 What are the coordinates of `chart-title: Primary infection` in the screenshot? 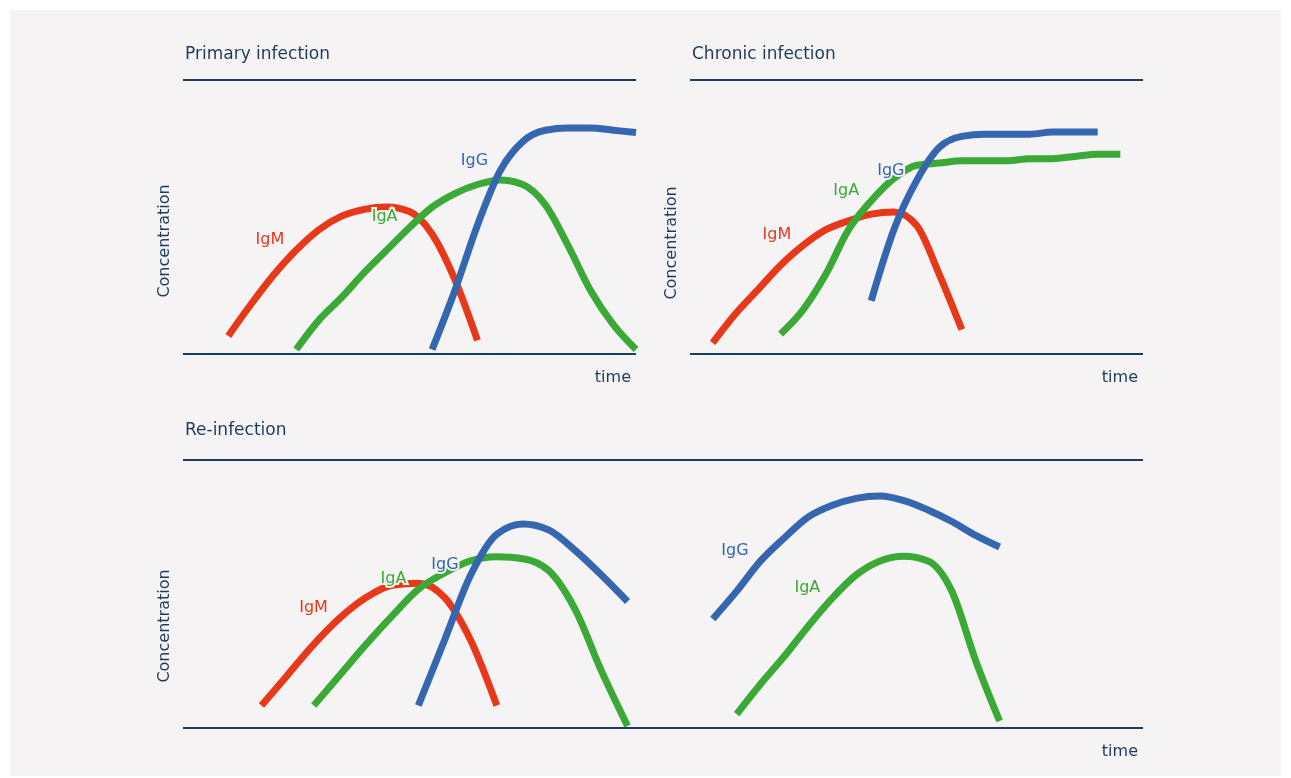 It's located at (257, 53).